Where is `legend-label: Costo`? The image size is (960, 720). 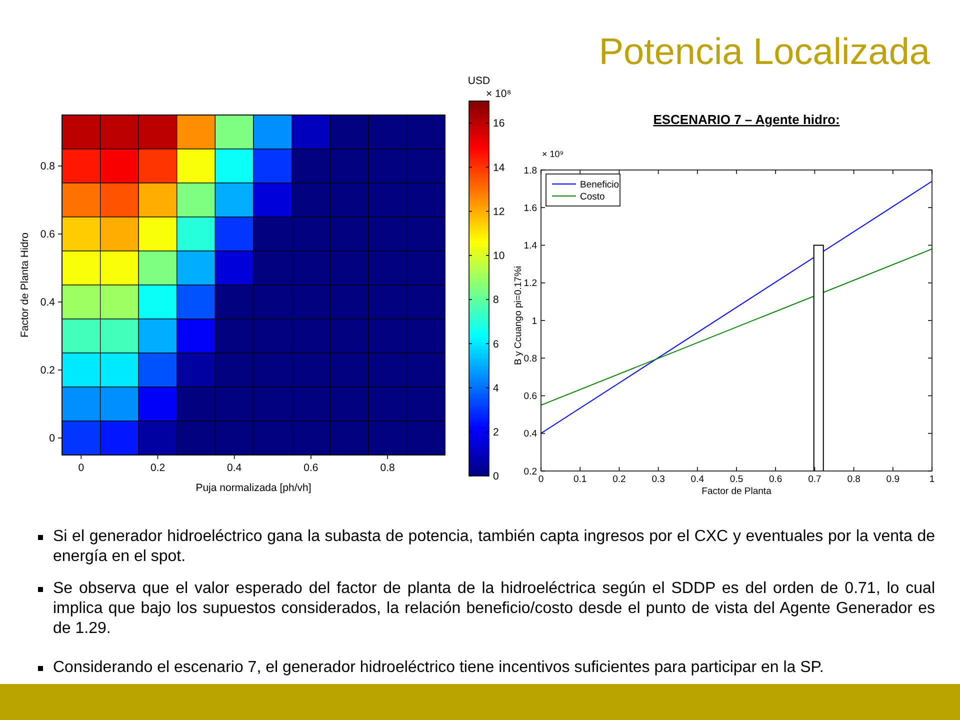
legend-label: Costo is located at coordinates (592, 196).